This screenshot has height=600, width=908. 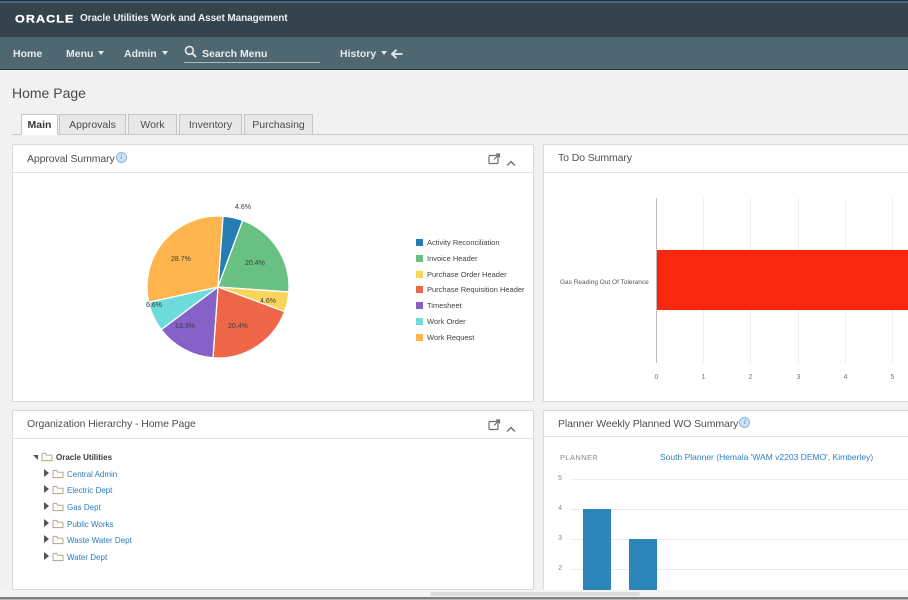 What do you see at coordinates (268, 301) in the screenshot?
I see `svg-text: 4.6%` at bounding box center [268, 301].